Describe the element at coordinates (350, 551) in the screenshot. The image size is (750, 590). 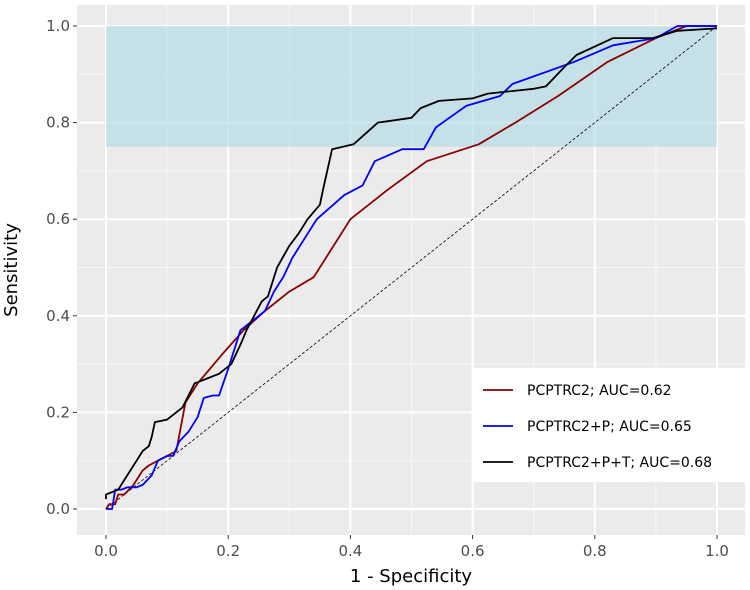
I see `x-tick-label: 0.4` at that location.